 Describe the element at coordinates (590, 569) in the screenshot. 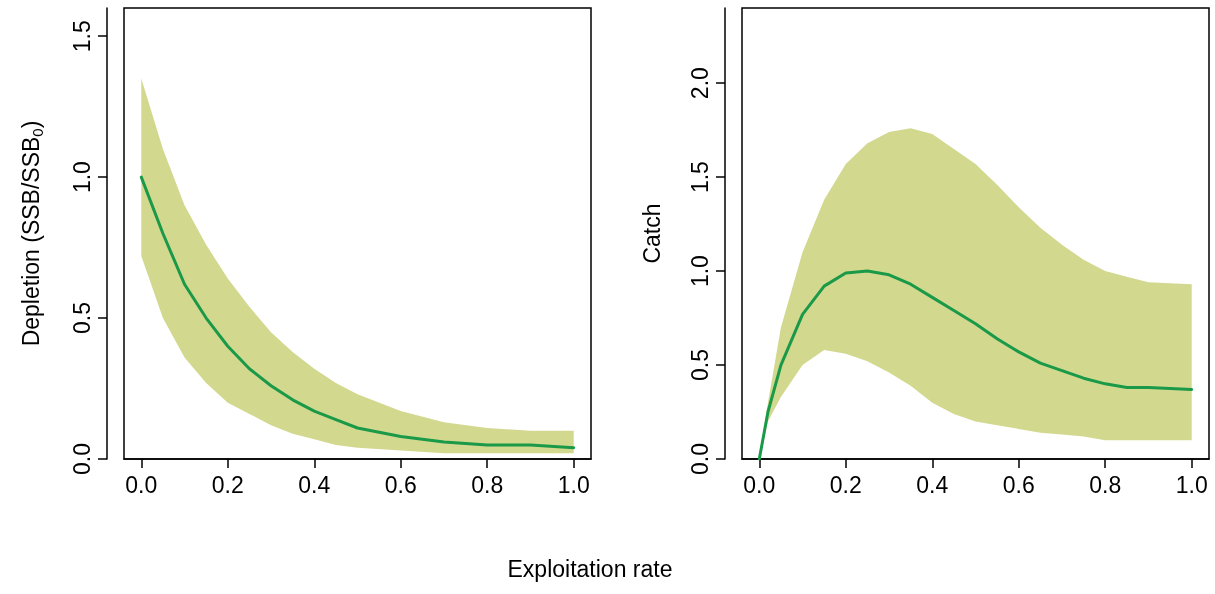

I see `x-axis-title: Exploitation rate` at that location.